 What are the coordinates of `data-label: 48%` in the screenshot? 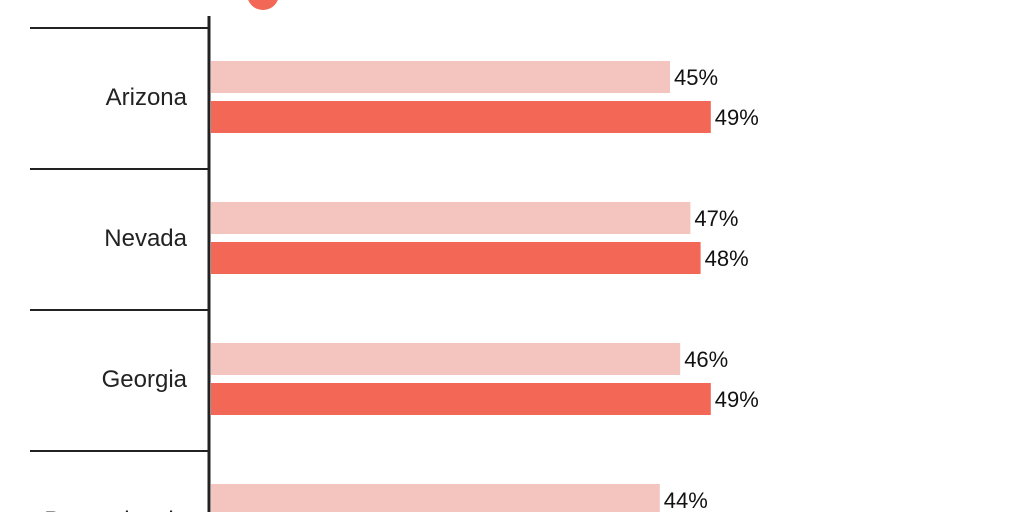 It's located at (727, 258).